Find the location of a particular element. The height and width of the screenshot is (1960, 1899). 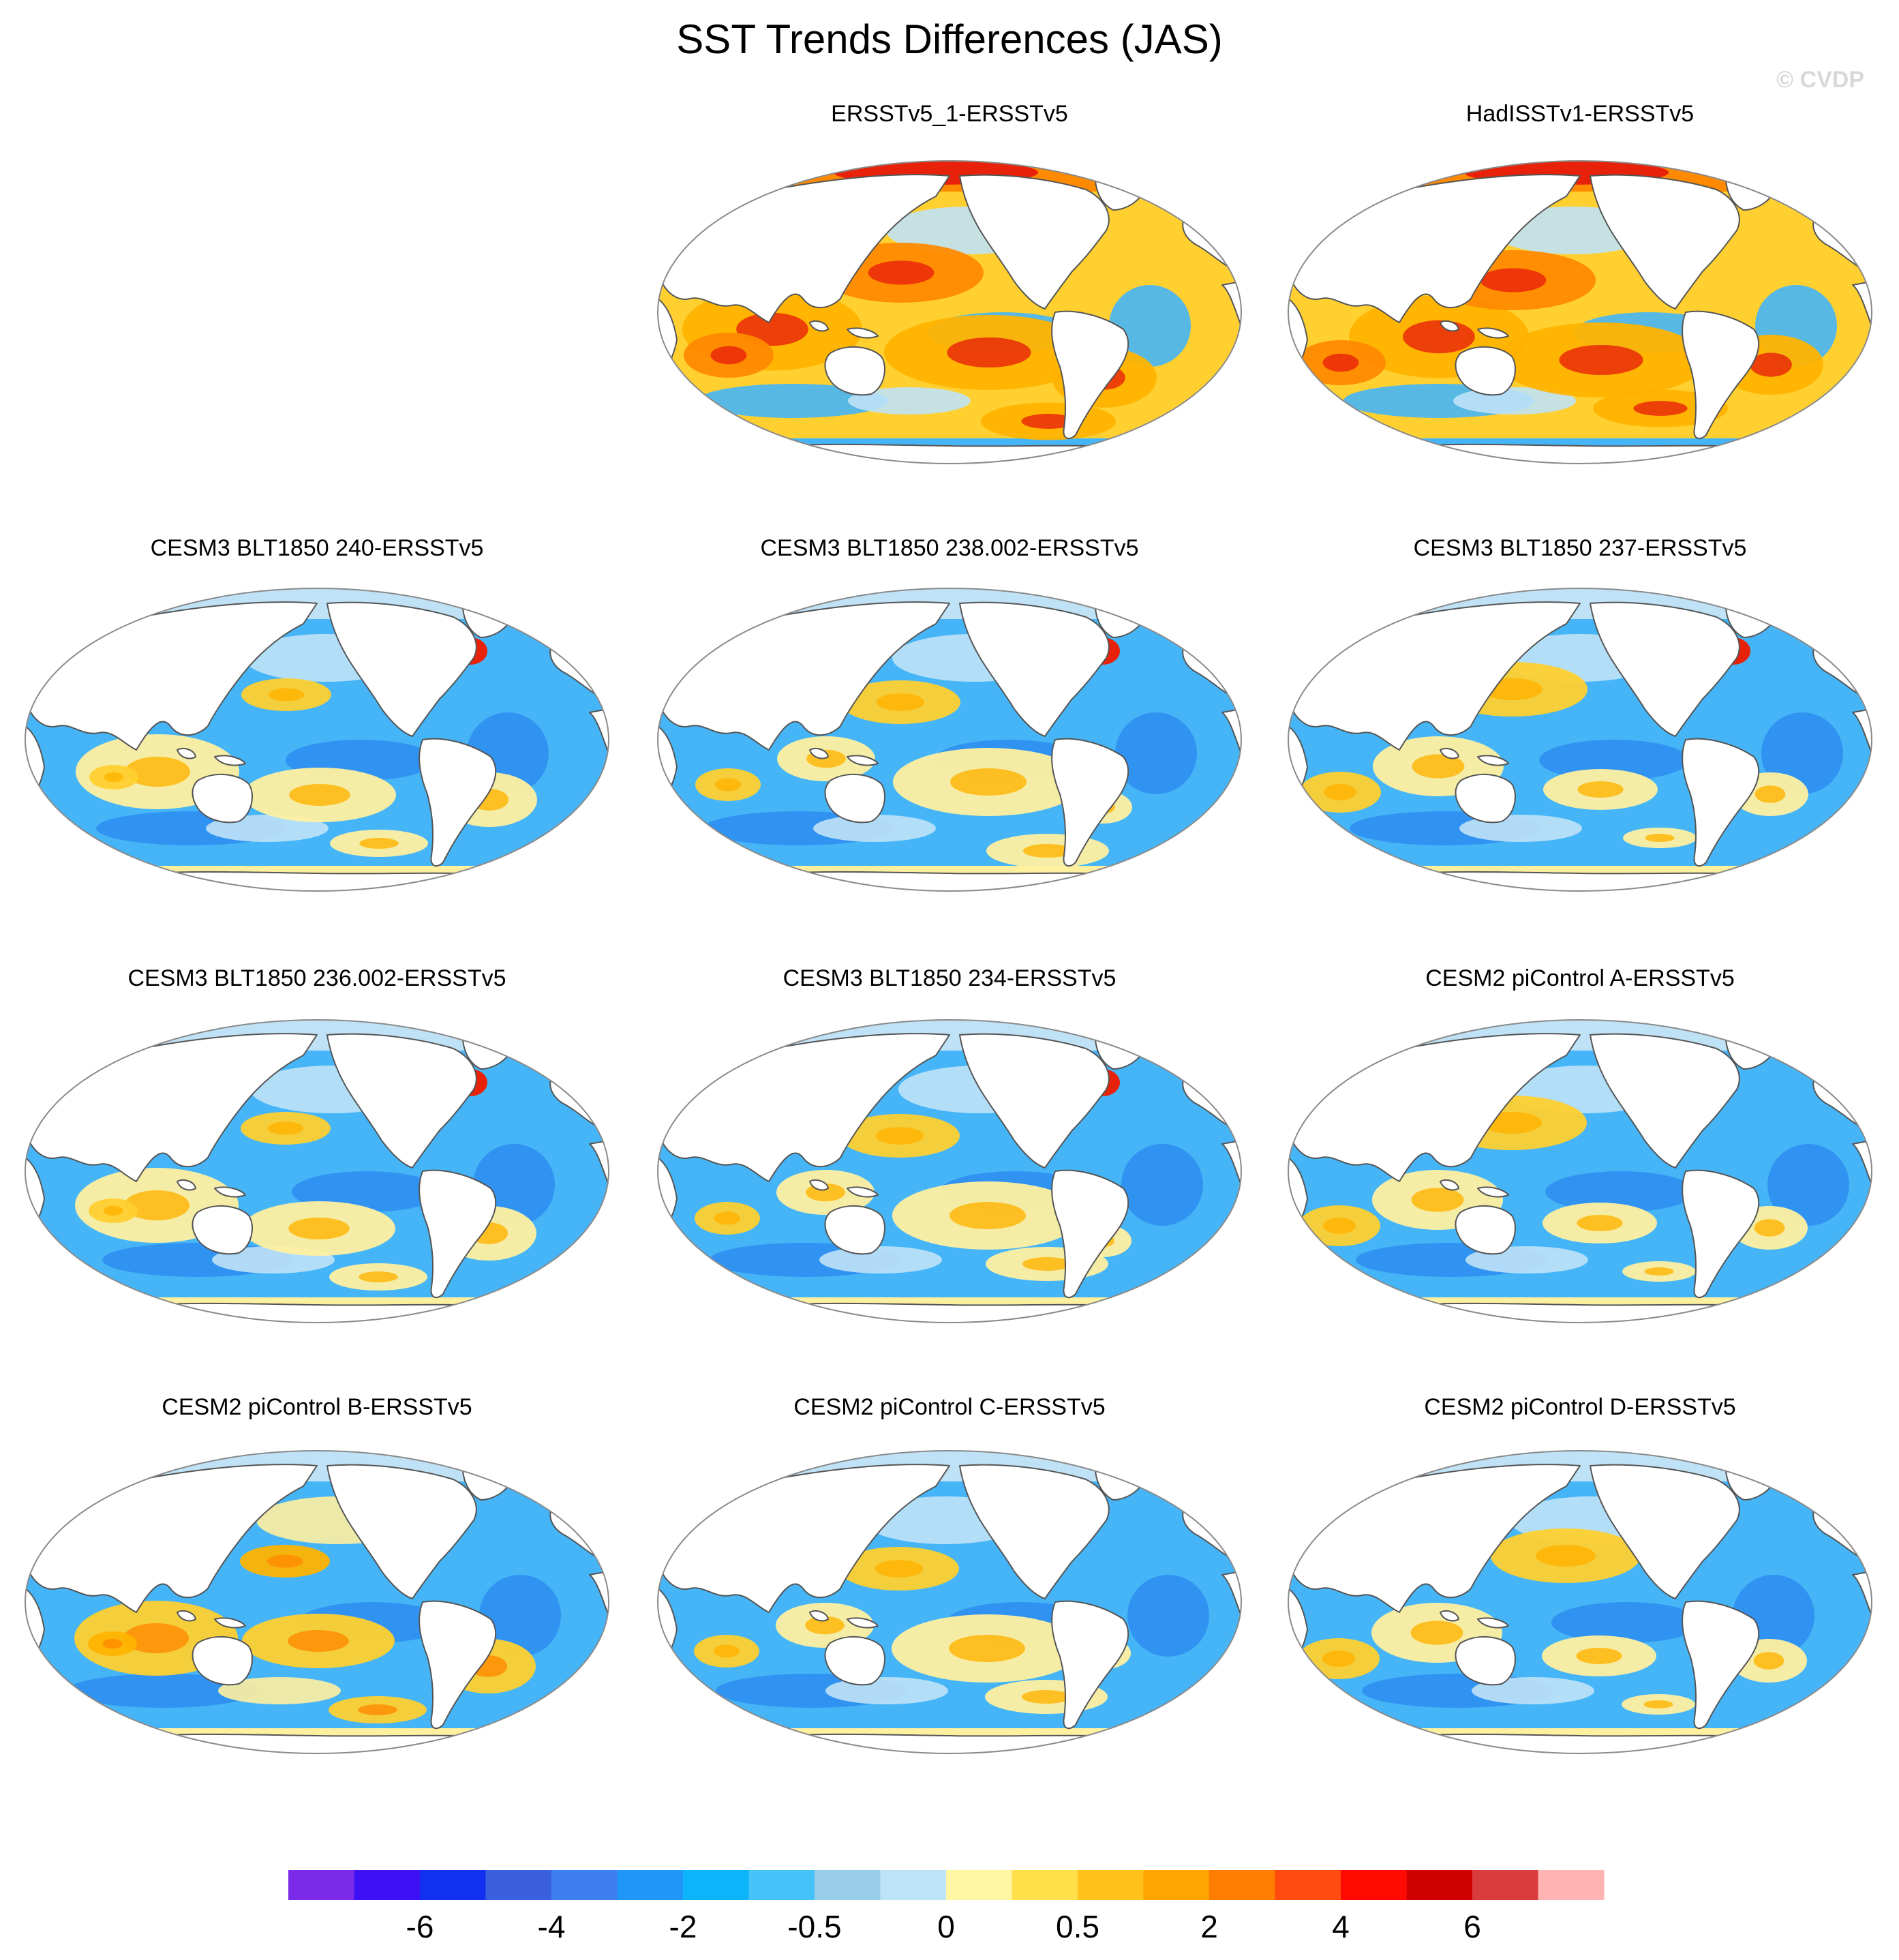

panel-title: CESM3 BLT1850 240-ERSSTv5 is located at coordinates (317, 548).